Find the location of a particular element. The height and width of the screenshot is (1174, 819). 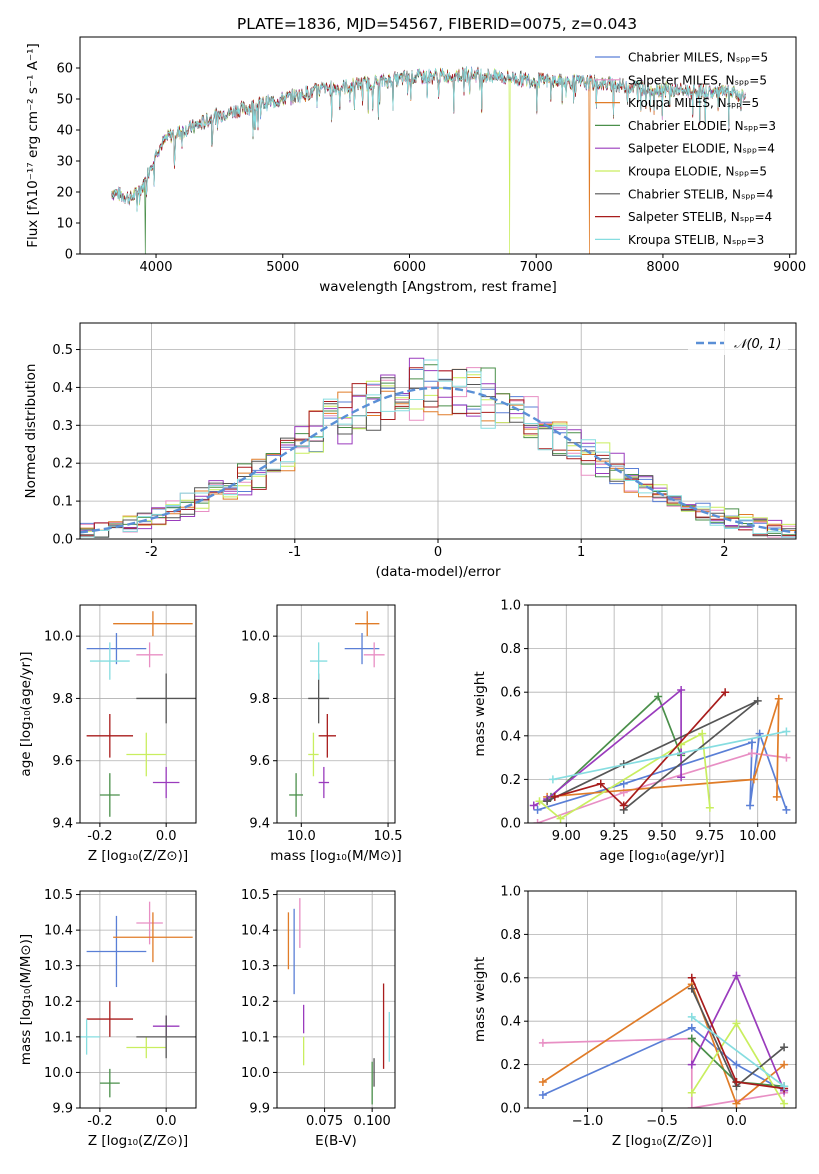

x-tick-label: 6000 is located at coordinates (409, 267).